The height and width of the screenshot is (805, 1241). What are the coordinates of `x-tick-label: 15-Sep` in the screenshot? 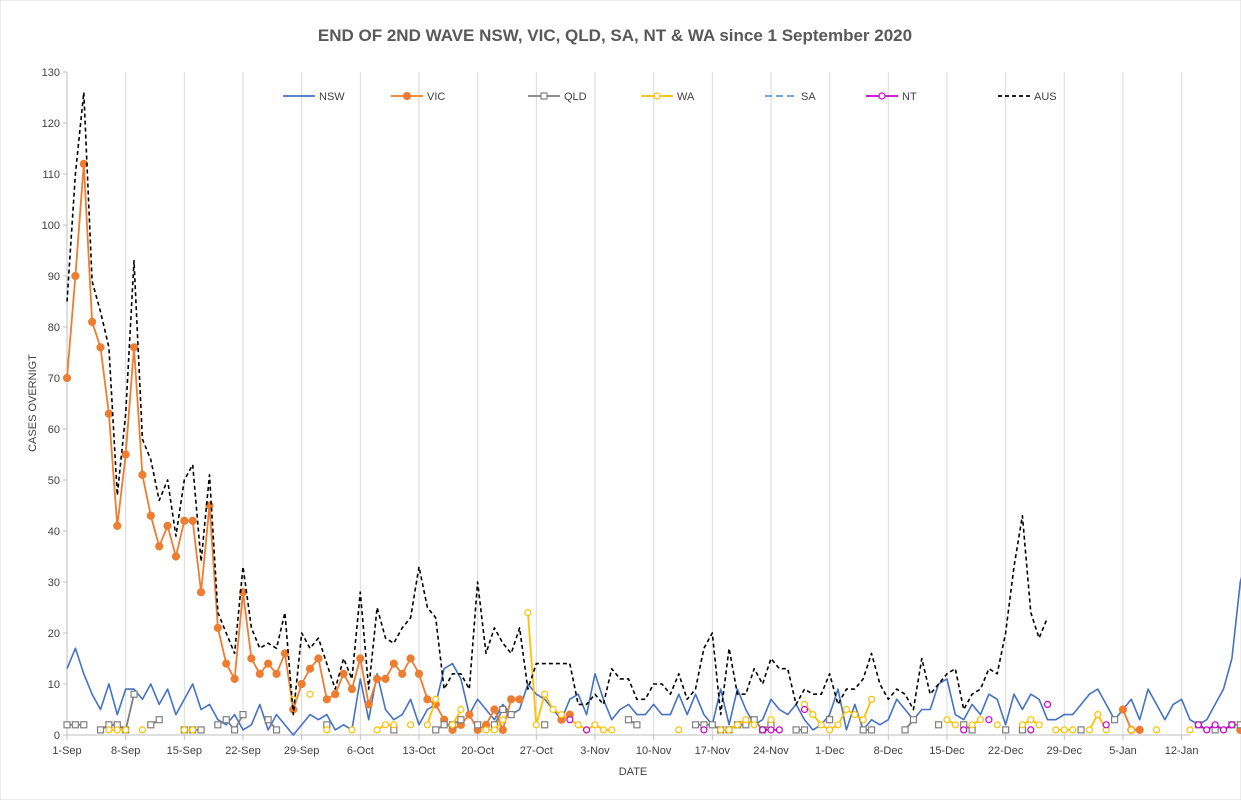 It's located at (184, 751).